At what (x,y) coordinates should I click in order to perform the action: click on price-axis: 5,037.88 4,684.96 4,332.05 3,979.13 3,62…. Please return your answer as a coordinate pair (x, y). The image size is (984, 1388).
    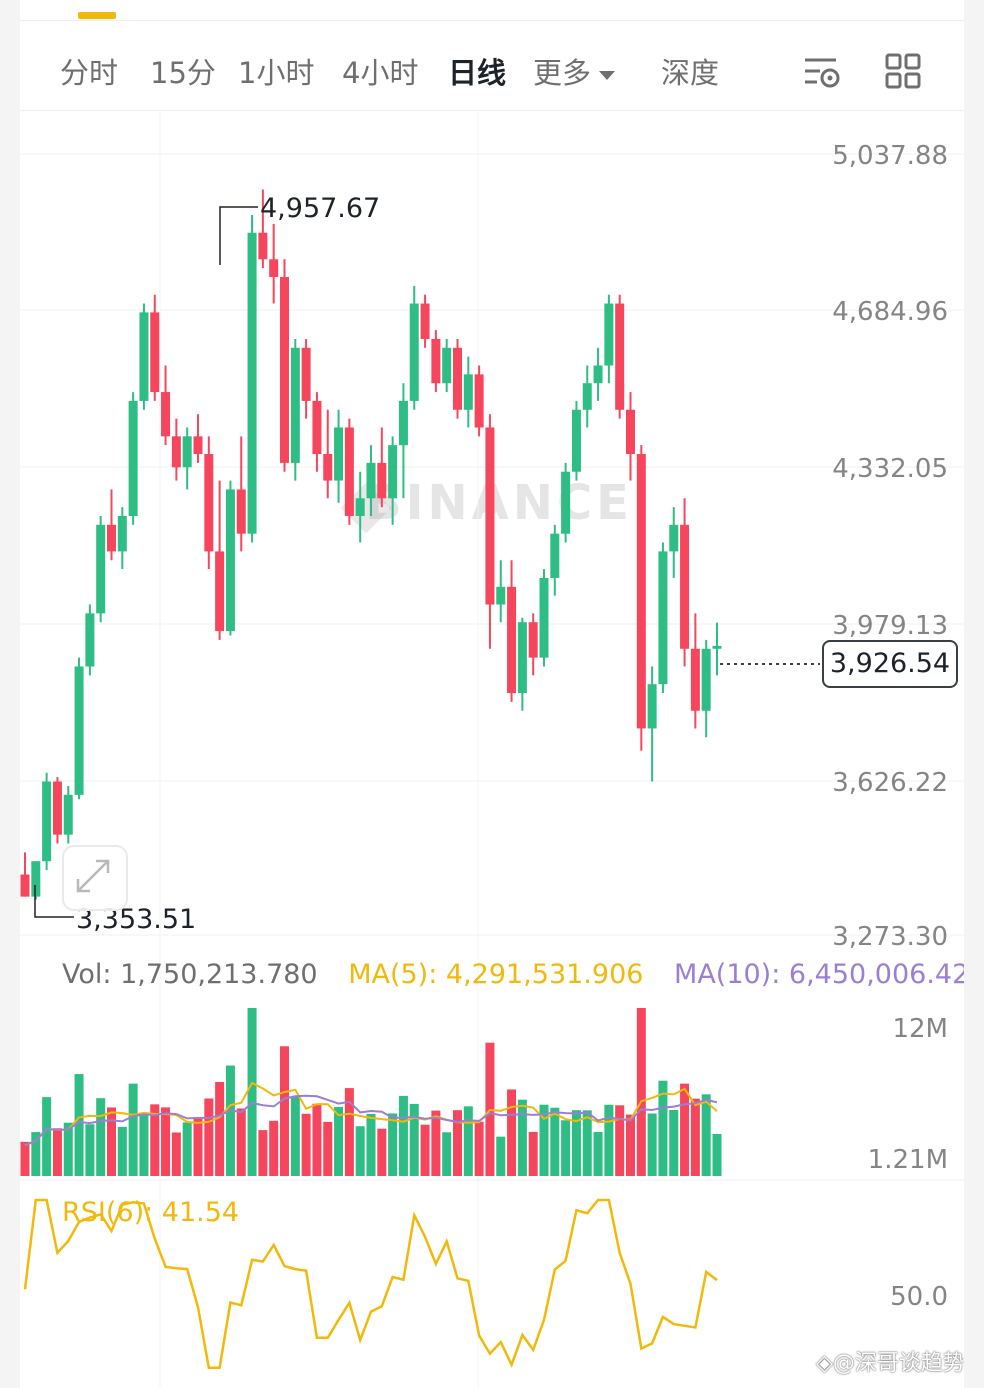
    Looking at the image, I should click on (890, 546).